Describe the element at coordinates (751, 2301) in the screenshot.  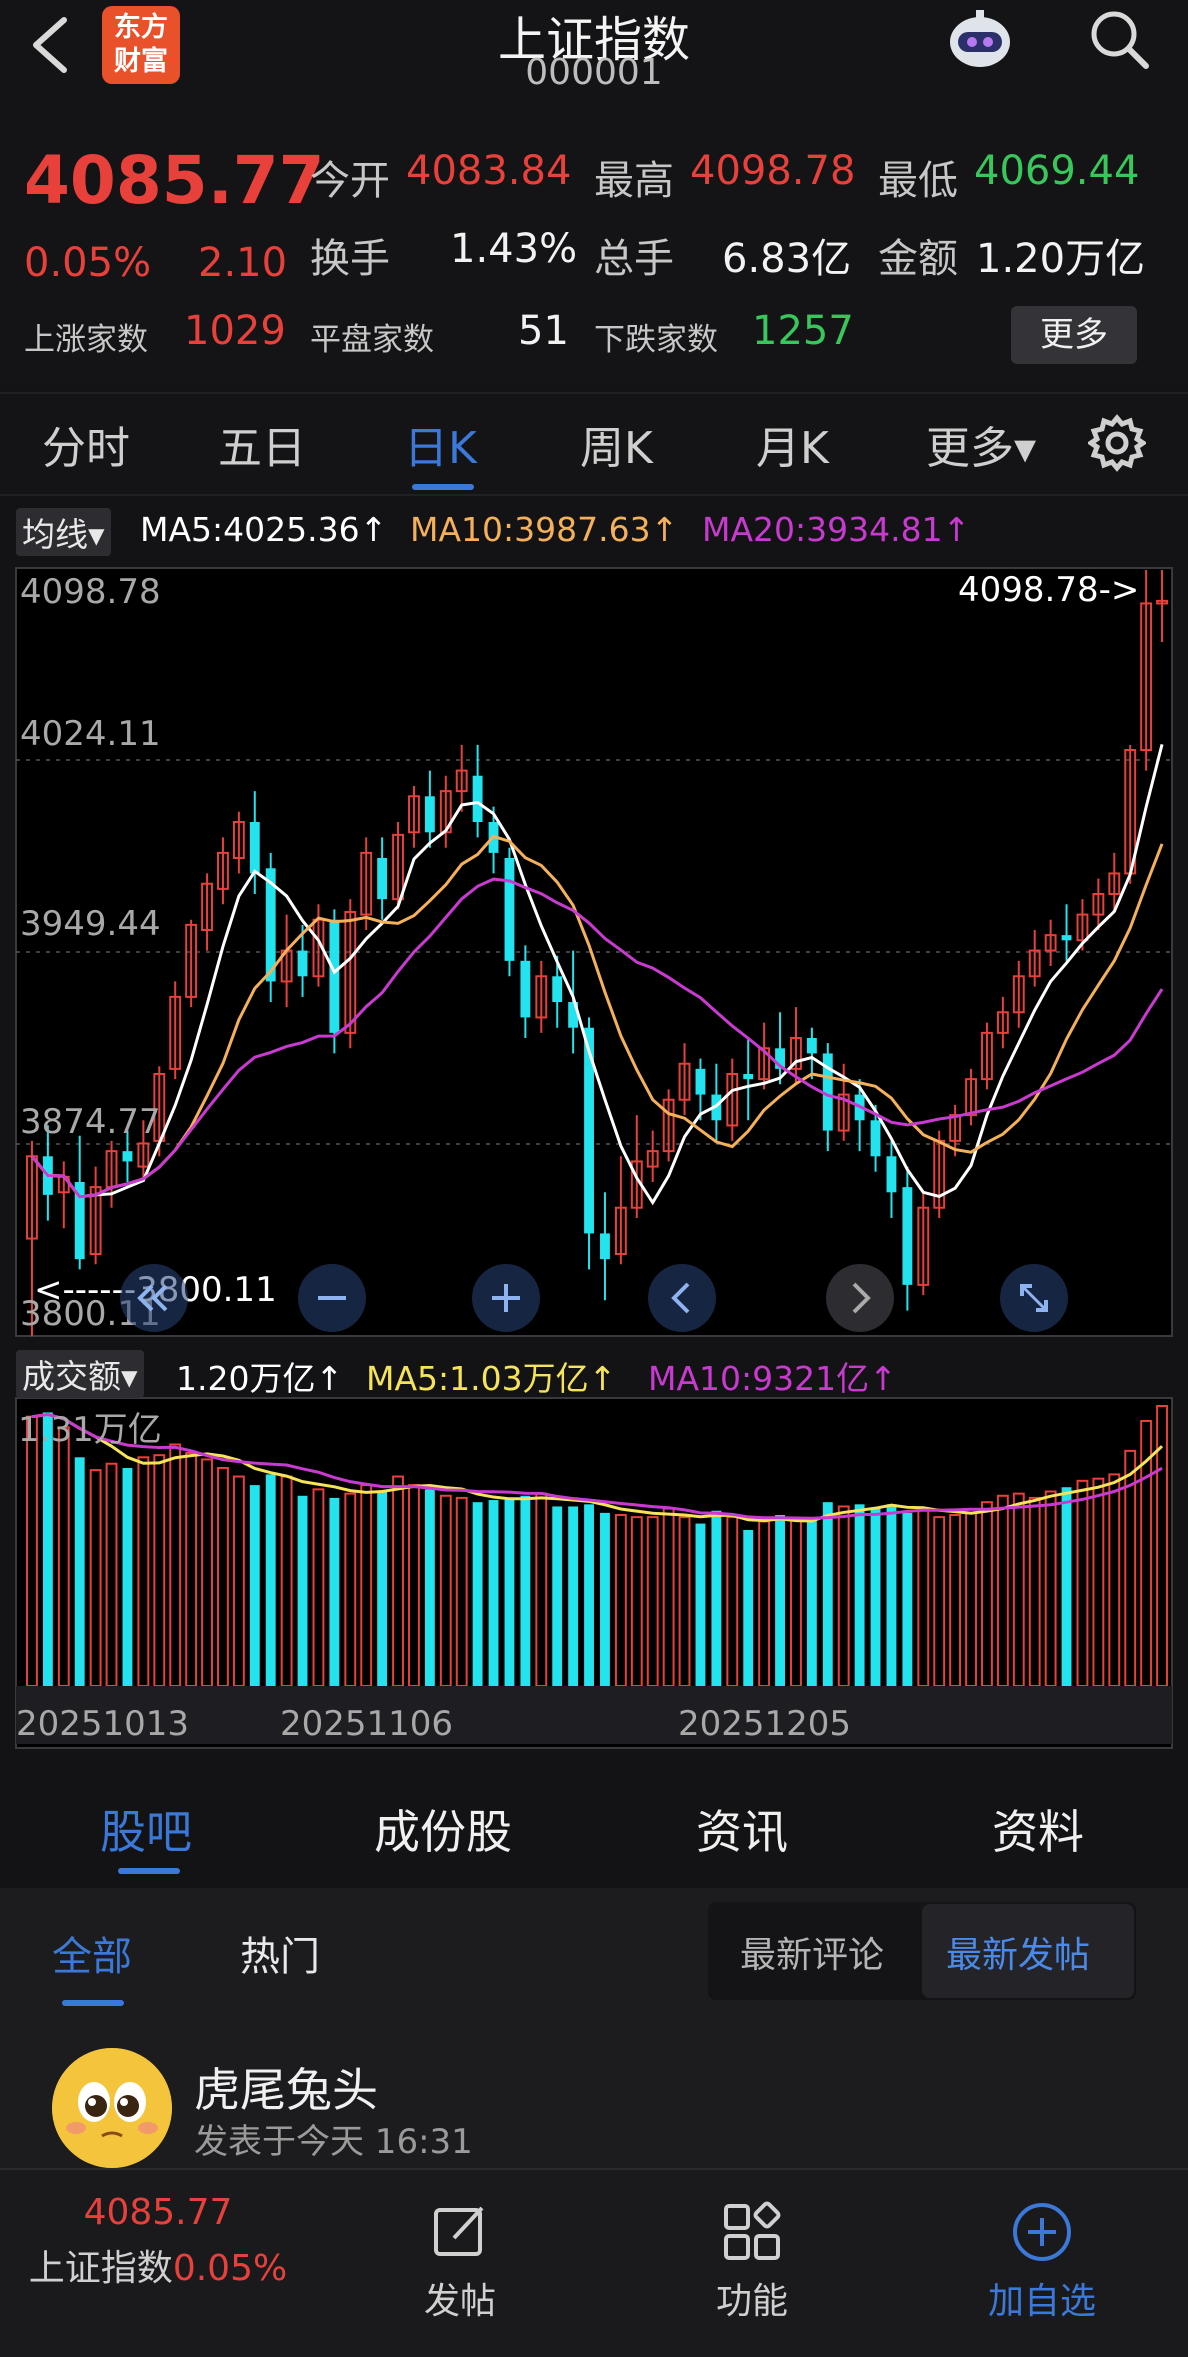
I see `functions-label: 功能` at that location.